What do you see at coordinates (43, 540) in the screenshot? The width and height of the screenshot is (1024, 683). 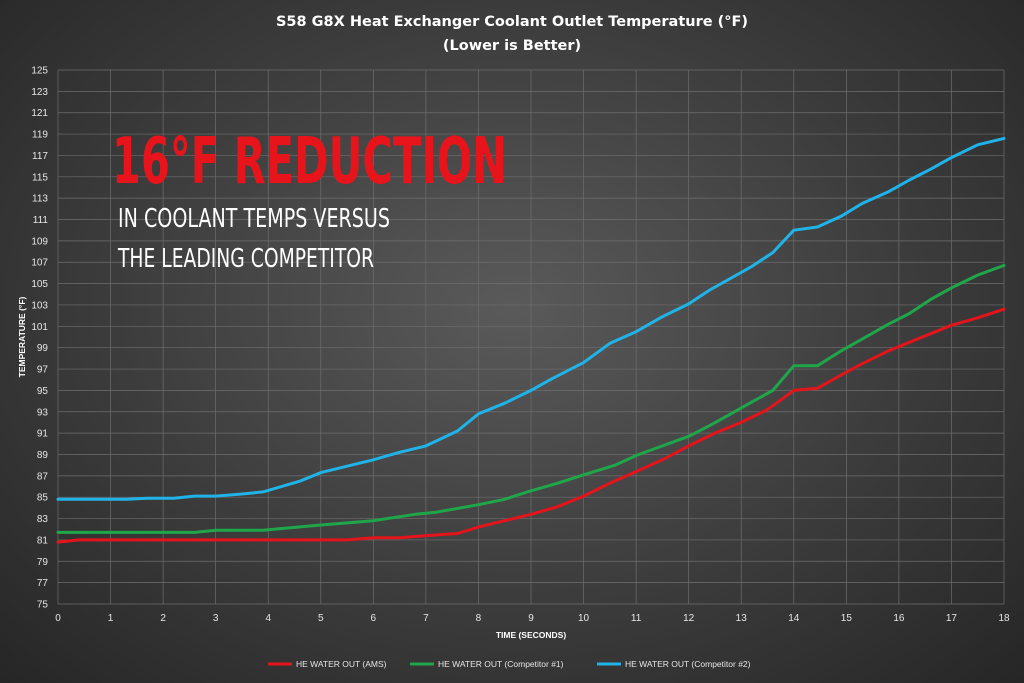 I see `y-tick-label: 81` at bounding box center [43, 540].